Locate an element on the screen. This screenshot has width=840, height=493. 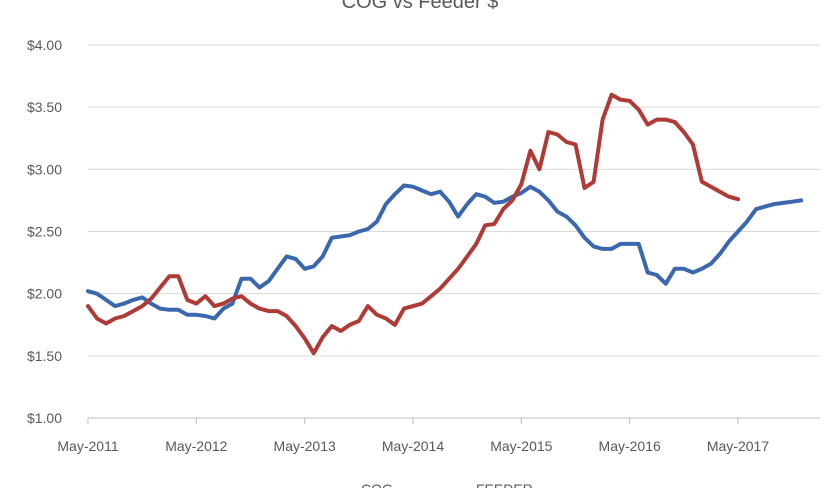
y-axis-tick-labels: $1.00 $1.50 $2.00 $2.50 $3.00 $3.50 $4.00 is located at coordinates (44, 231).